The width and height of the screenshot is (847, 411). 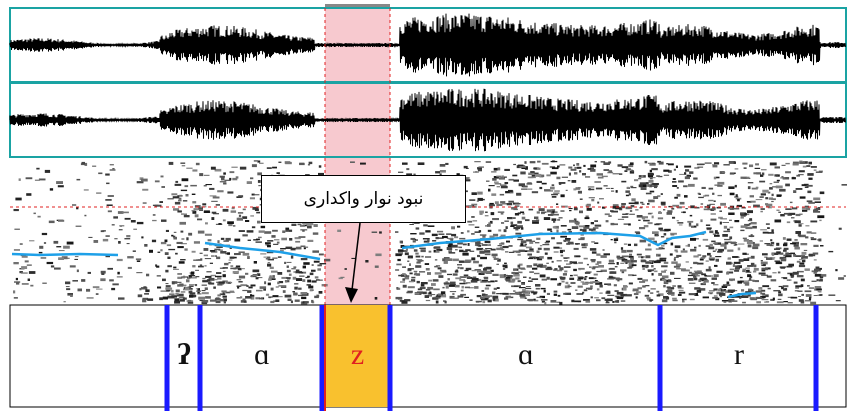 What do you see at coordinates (184, 354) in the screenshot?
I see `segment-label-glottal-stop: ʔ` at bounding box center [184, 354].